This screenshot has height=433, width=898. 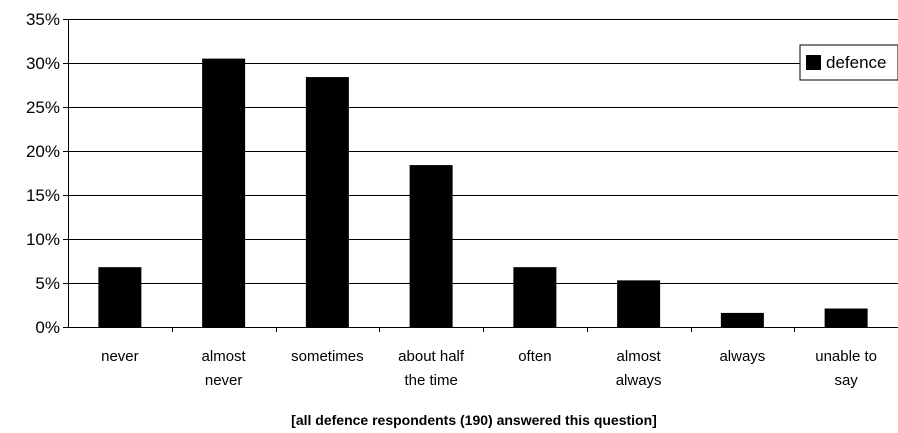 I want to click on y-tick-label: 20%, so click(x=43, y=151).